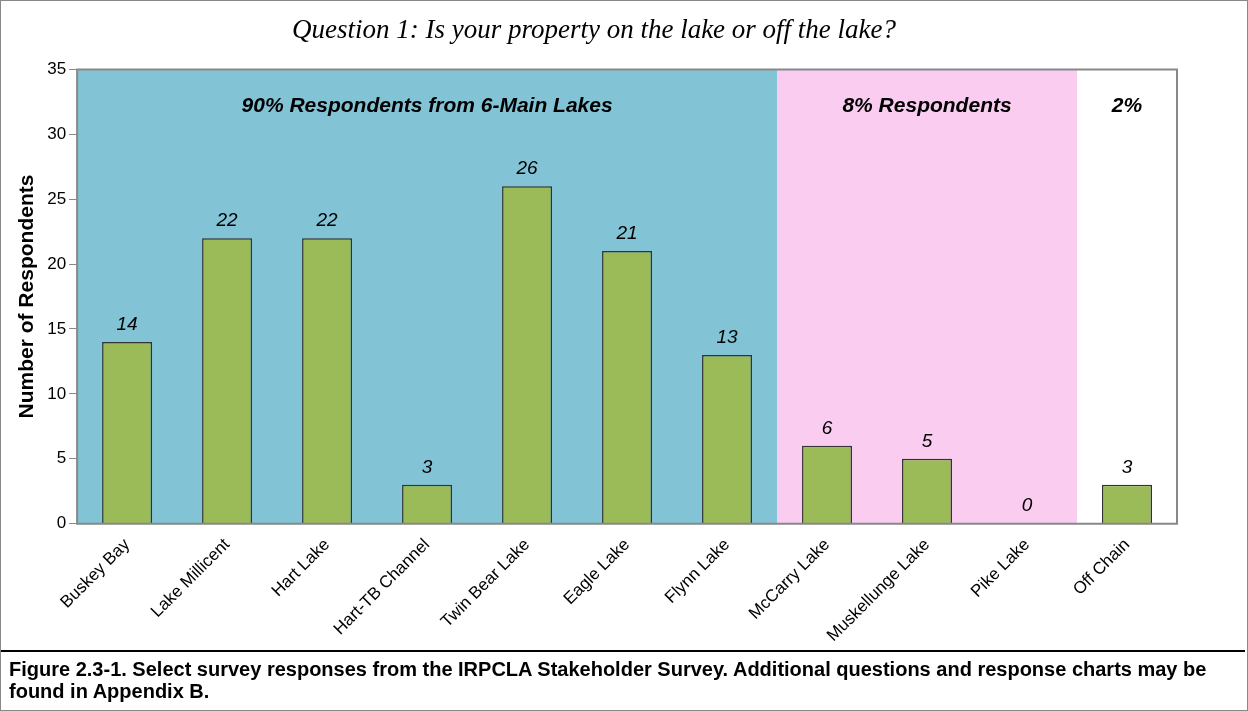  I want to click on annotation: 2%, so click(1126, 105).